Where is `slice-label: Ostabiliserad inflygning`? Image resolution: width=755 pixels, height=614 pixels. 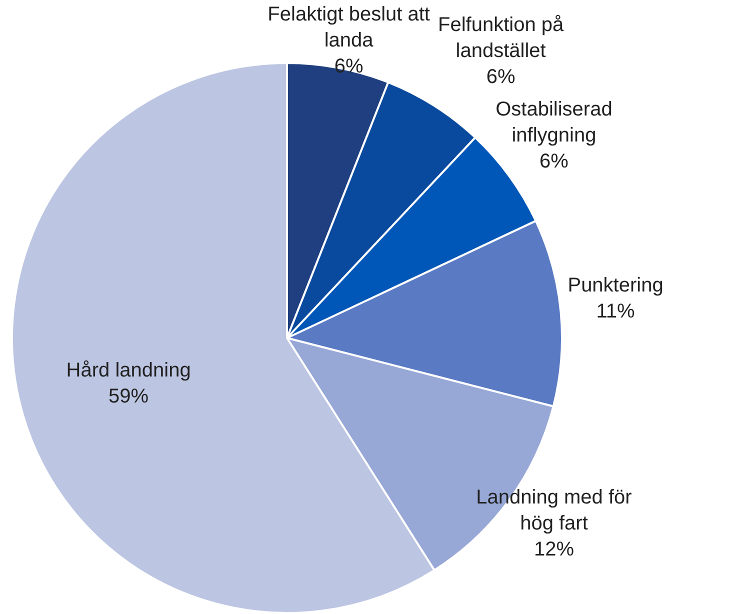
slice-label: Ostabiliserad inflygning is located at coordinates (554, 122).